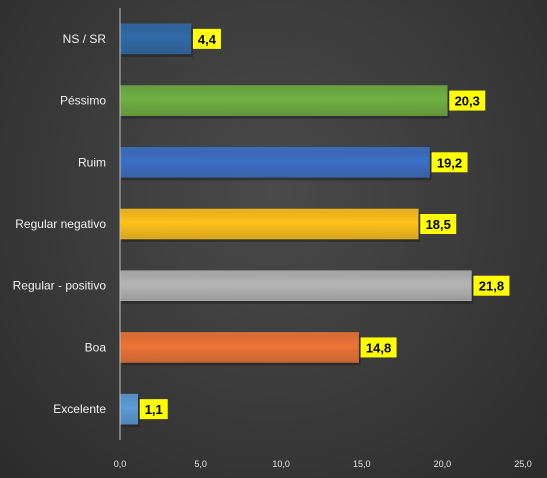  I want to click on category-label: Péssimo, so click(83, 101).